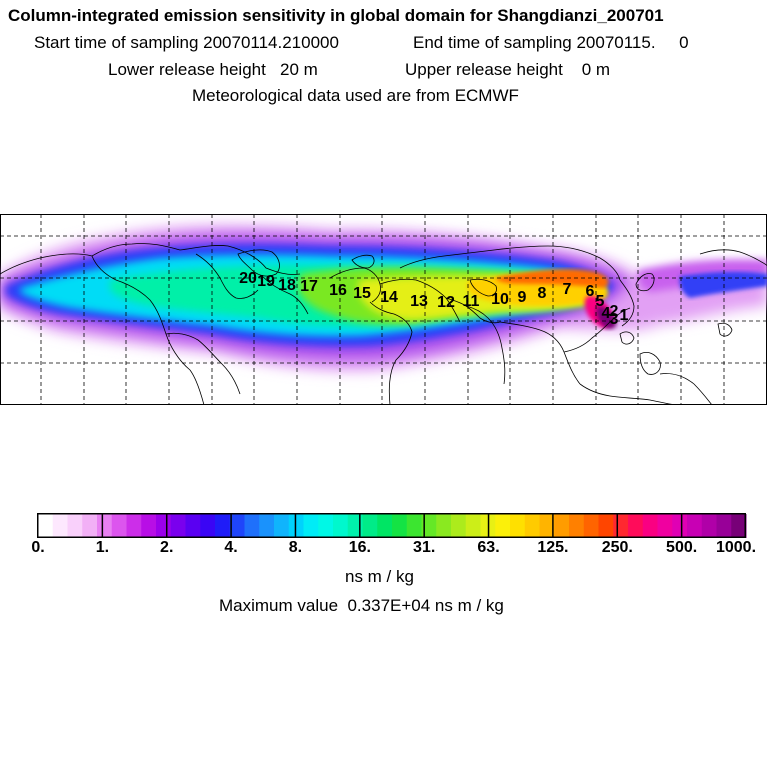 The image size is (768, 768). What do you see at coordinates (600, 301) in the screenshot?
I see `trajectory-label-5: 5` at bounding box center [600, 301].